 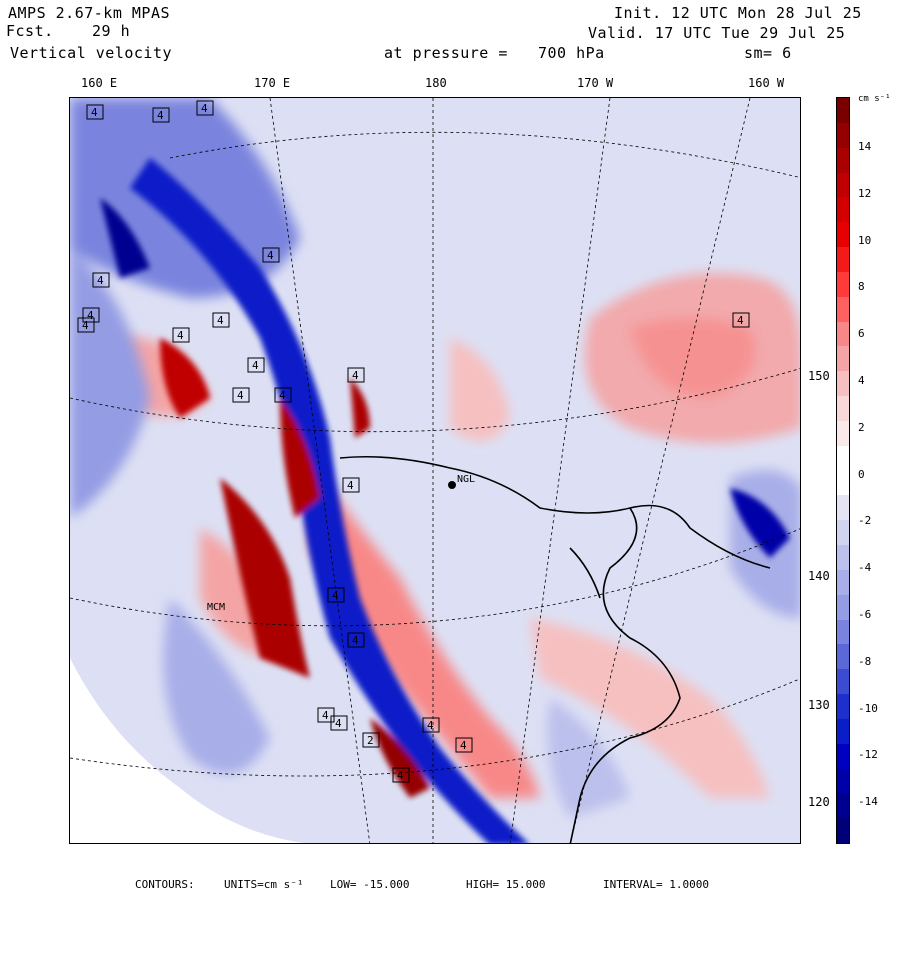 What do you see at coordinates (30, 31) in the screenshot?
I see `forecast-label: Fcst.` at bounding box center [30, 31].